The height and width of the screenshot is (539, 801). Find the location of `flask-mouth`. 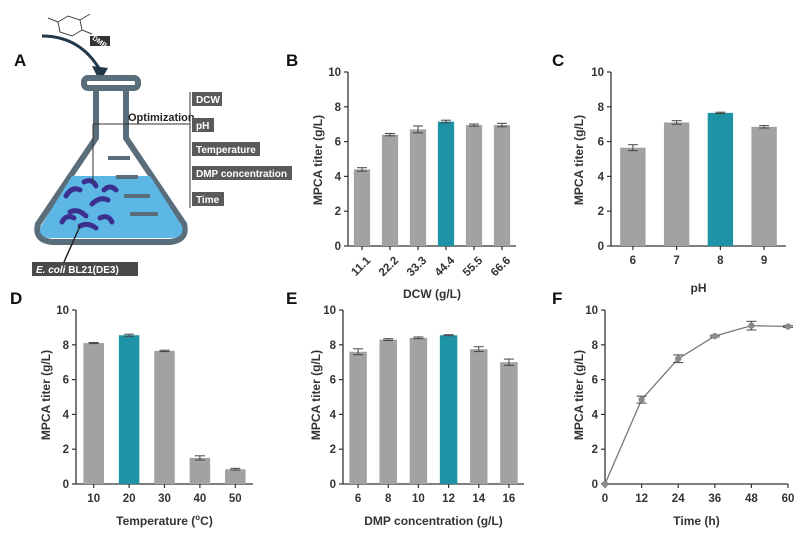

flask-mouth is located at coordinates (111, 83).